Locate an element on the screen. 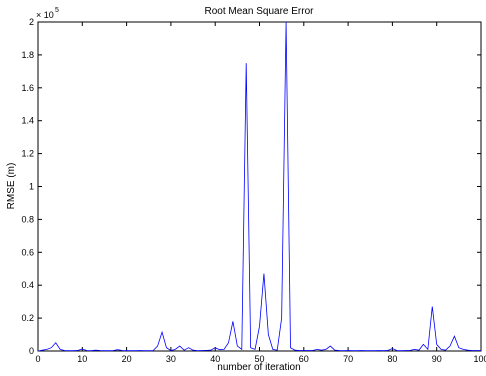 The height and width of the screenshot is (376, 486). y-tick-label-0: 0 is located at coordinates (31, 351).